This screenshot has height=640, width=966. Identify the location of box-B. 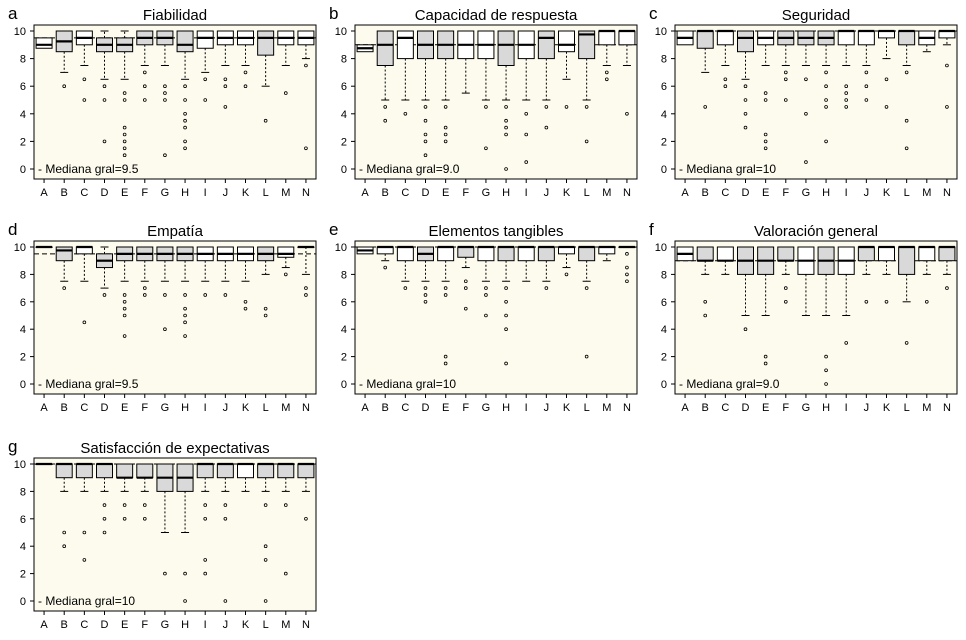
(64, 505).